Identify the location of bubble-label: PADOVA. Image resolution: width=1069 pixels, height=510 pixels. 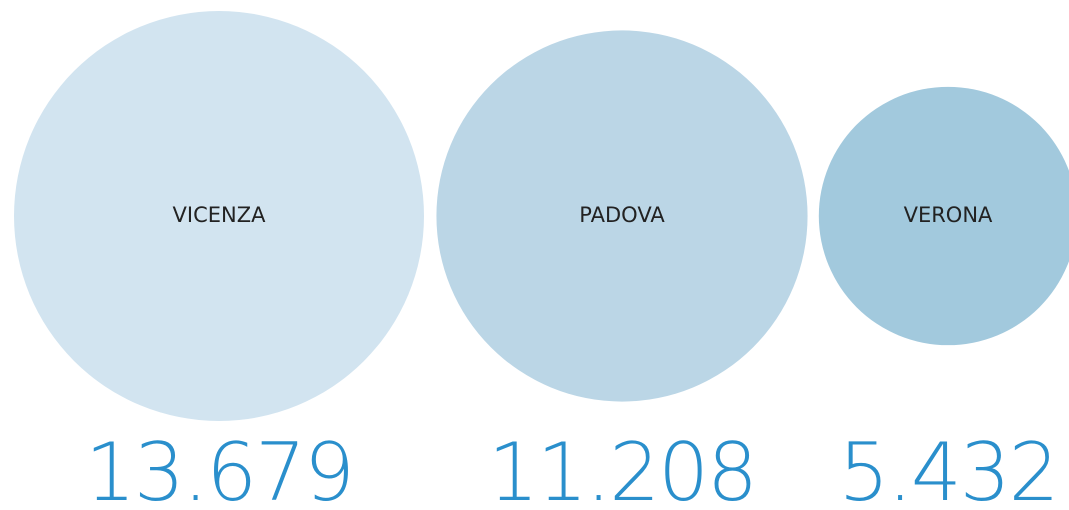
(622, 215).